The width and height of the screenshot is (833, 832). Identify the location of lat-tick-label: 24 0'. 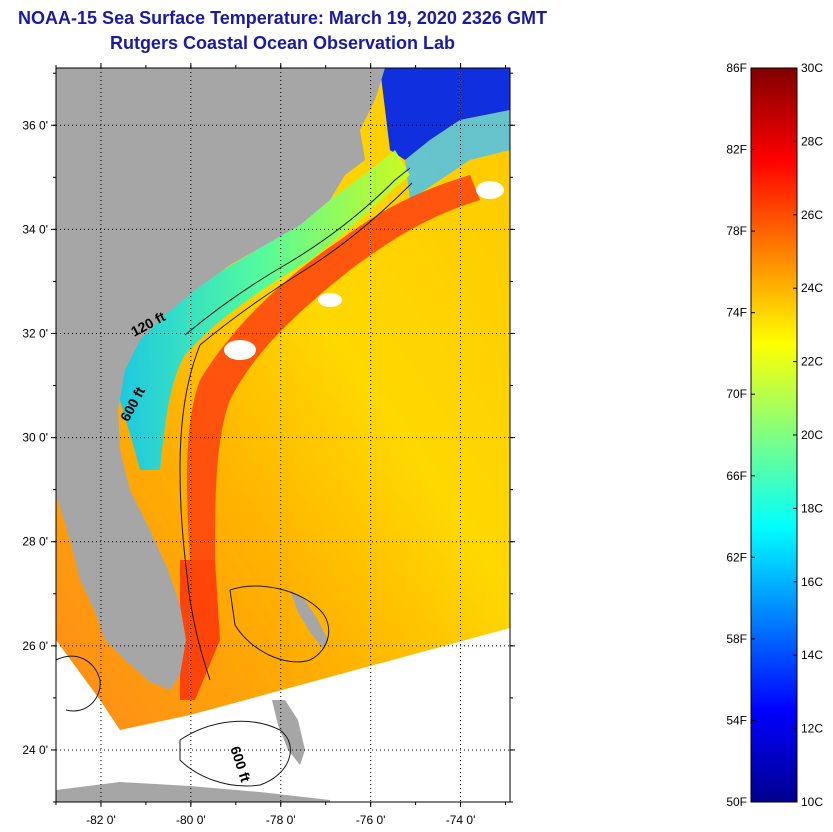
(35, 750).